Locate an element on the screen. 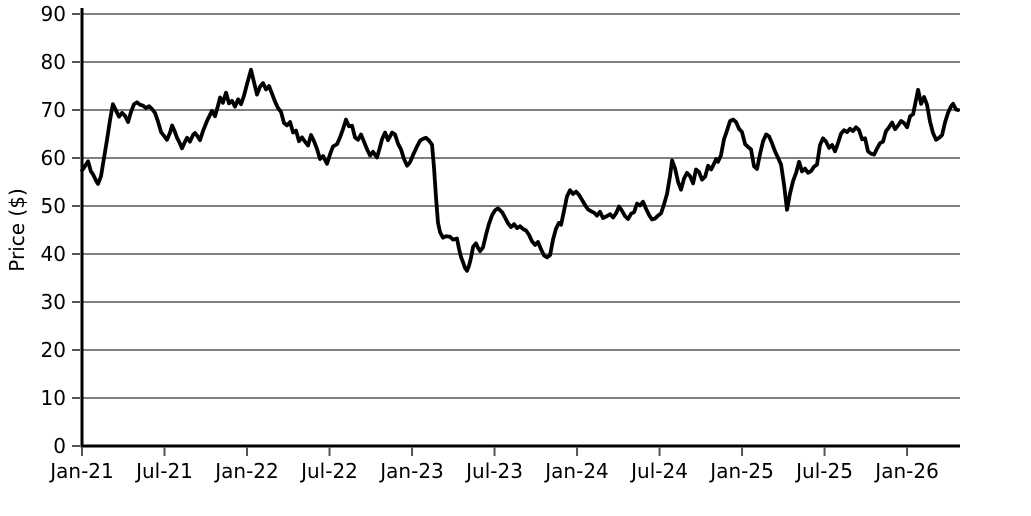 Image resolution: width=1031 pixels, height=516 pixels. x-tick-label-Jan-24: Jan-24 is located at coordinates (576, 471).